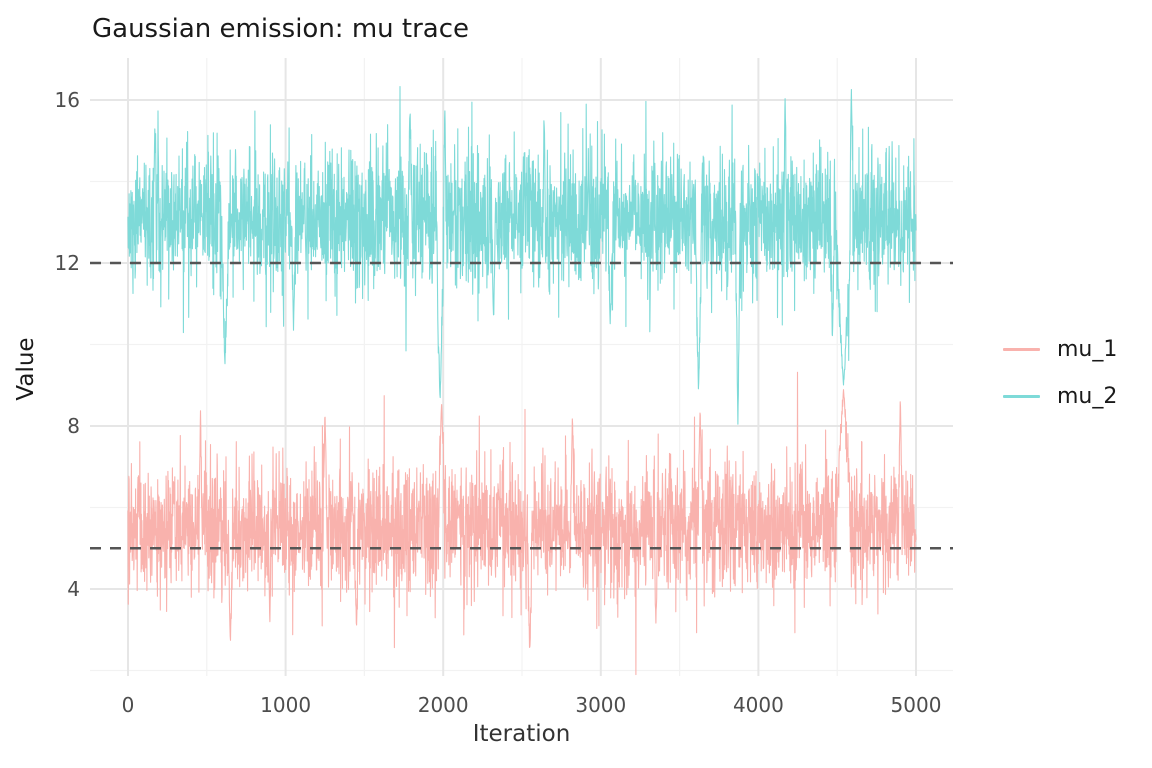  Describe the element at coordinates (758, 705) in the screenshot. I see `x-tick-label-4000: 4000` at that location.